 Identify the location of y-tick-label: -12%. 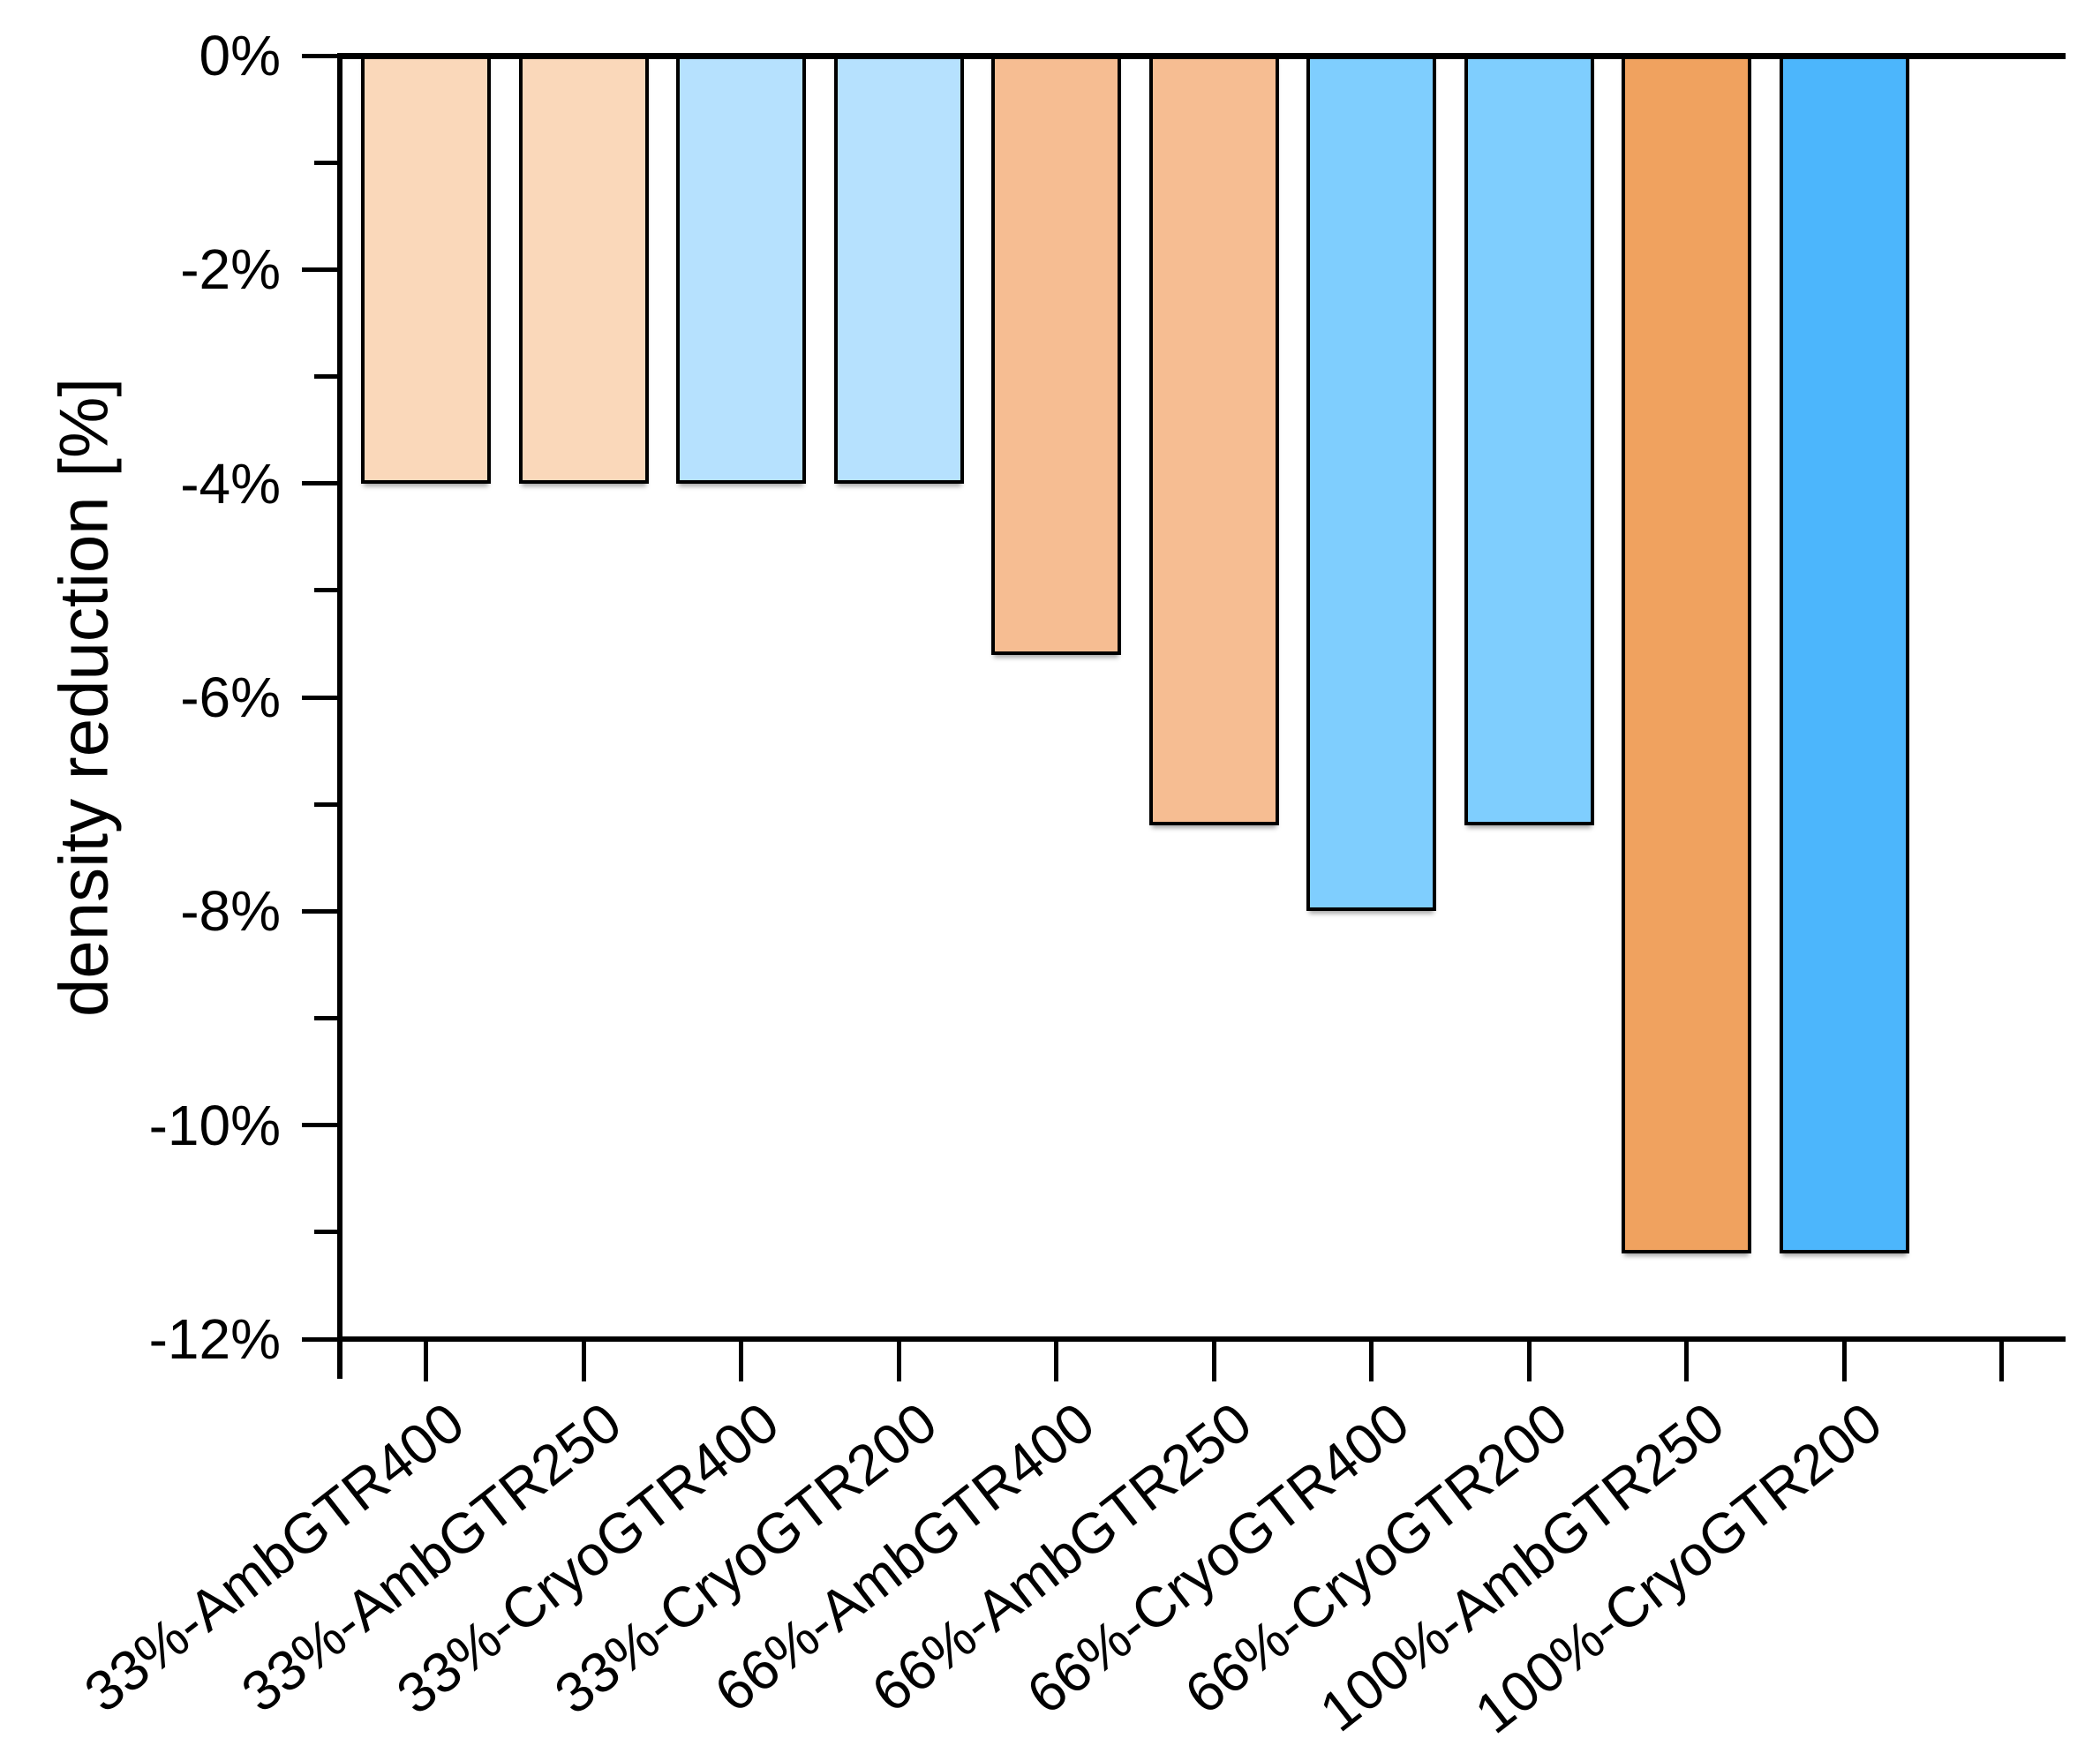
(214, 1339).